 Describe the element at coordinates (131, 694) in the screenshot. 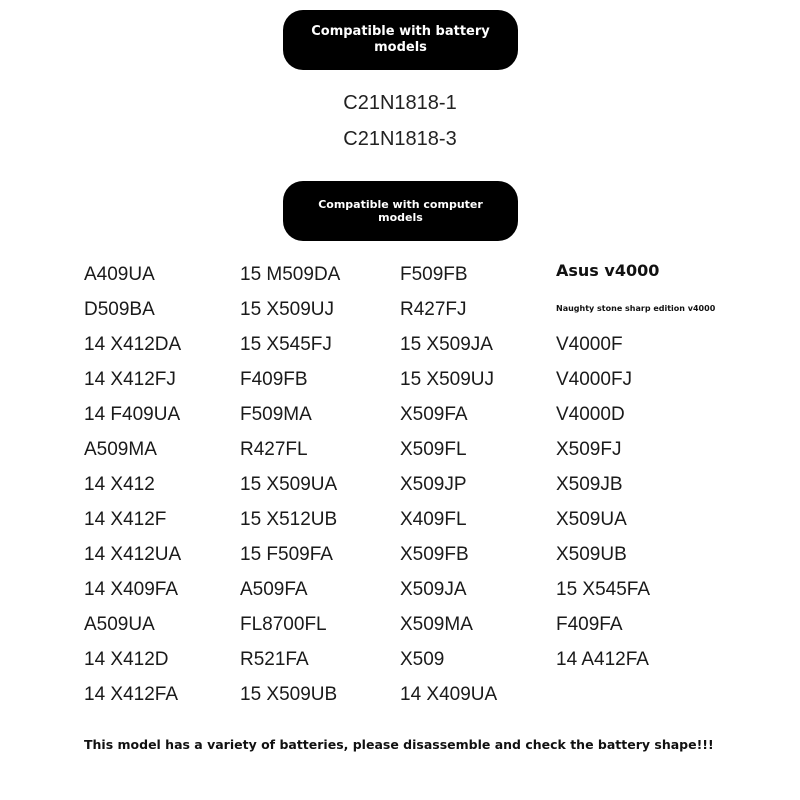

I see `model-item: 14 X412FA` at that location.